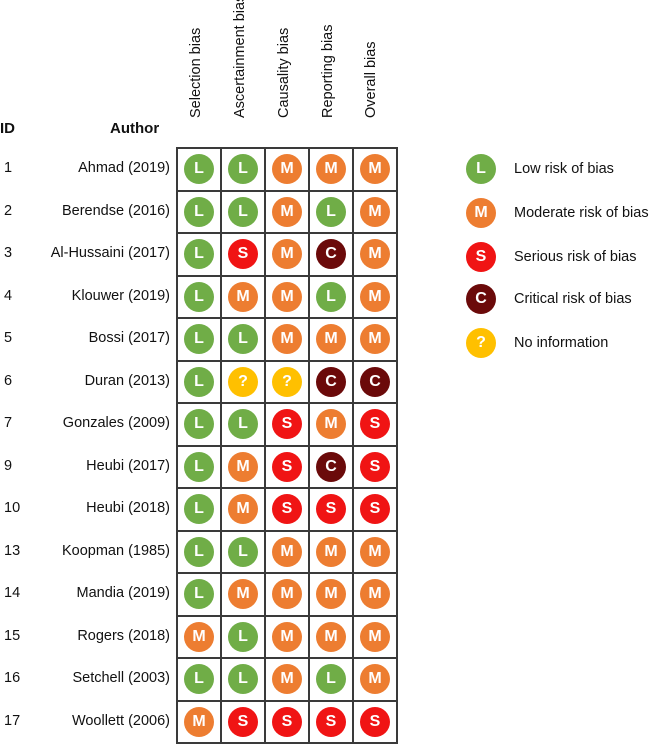 This screenshot has height=747, width=669. Describe the element at coordinates (481, 299) in the screenshot. I see `legend-dot: C` at that location.